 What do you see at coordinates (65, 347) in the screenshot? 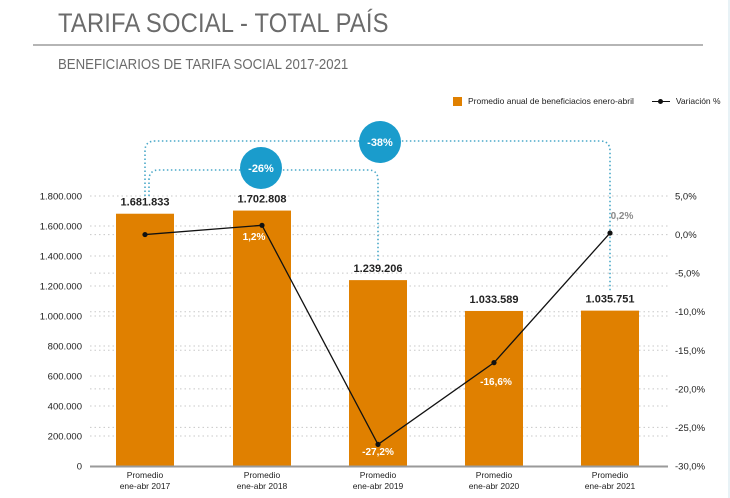
I see `y-left-tick-label: 800.000` at bounding box center [65, 347].